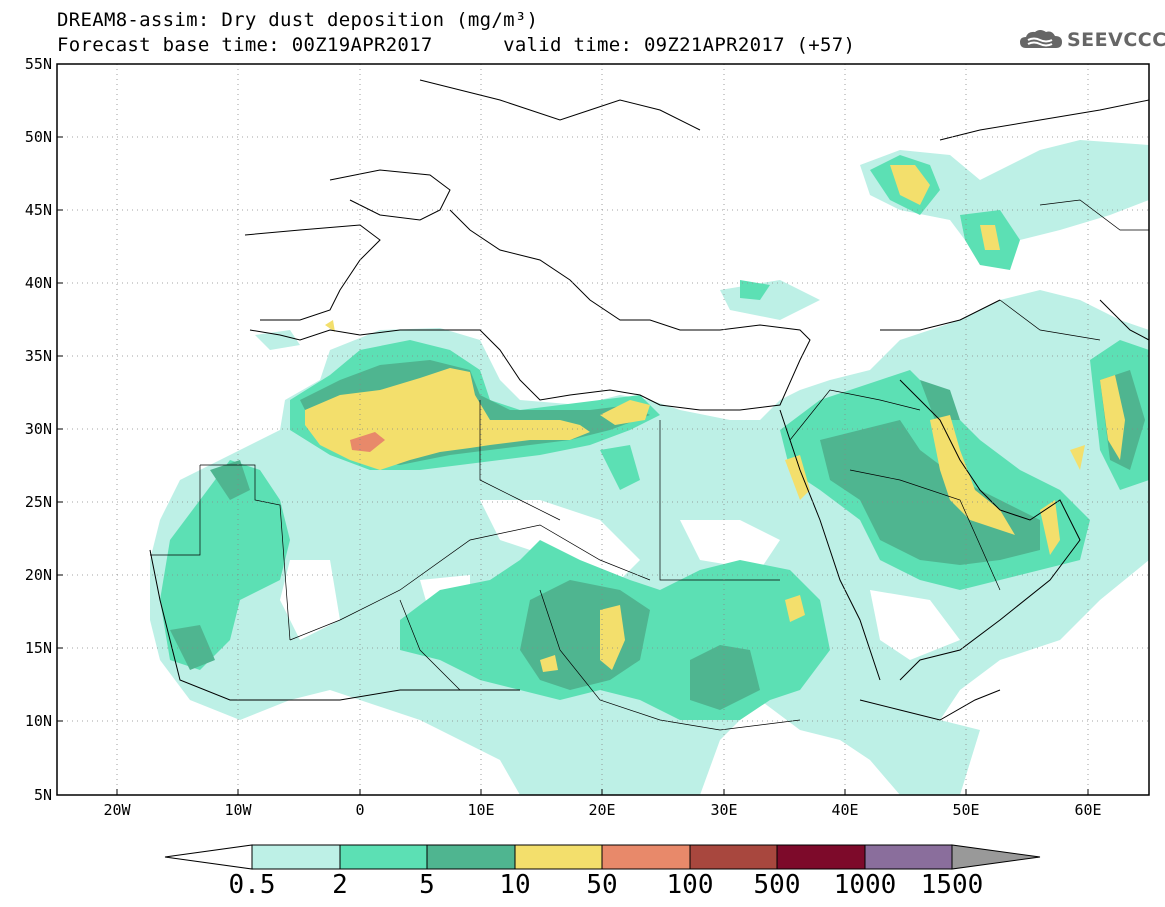 This screenshot has width=1165, height=907. What do you see at coordinates (38, 648) in the screenshot?
I see `lat-label: 15N` at bounding box center [38, 648].